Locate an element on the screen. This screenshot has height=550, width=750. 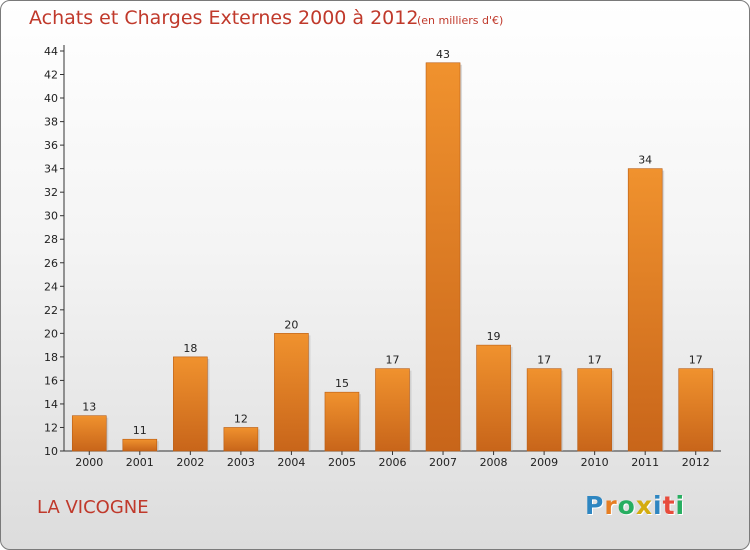
x-tick-label: 2000 is located at coordinates (89, 462).